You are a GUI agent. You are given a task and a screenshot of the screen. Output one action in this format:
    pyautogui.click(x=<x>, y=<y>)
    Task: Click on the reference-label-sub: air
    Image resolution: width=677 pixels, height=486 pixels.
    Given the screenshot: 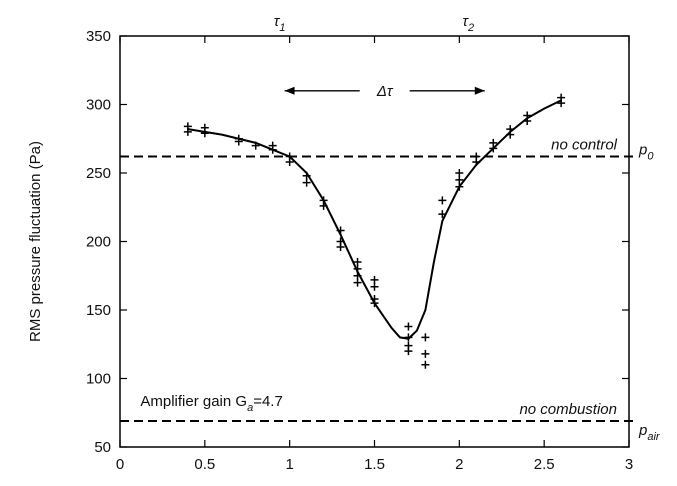 What is the action you would take?
    pyautogui.click(x=654, y=437)
    